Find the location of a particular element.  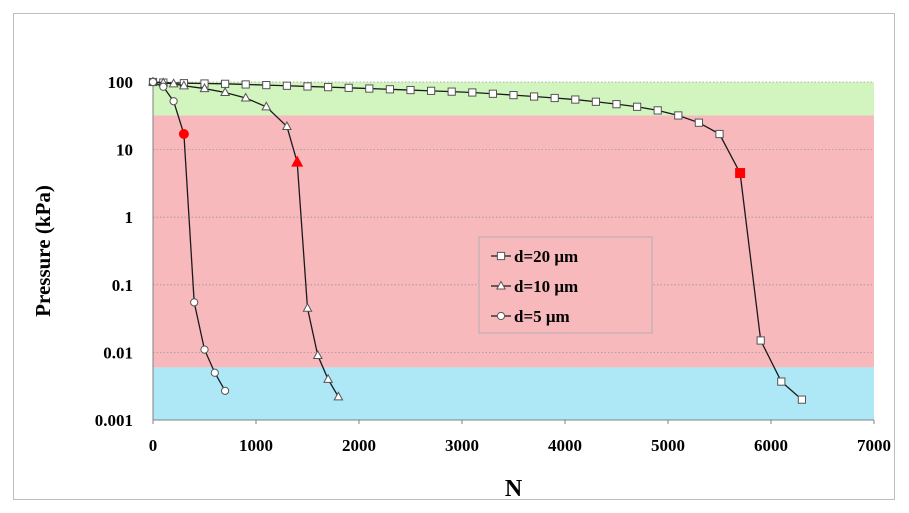

legend-box is located at coordinates (565, 285).